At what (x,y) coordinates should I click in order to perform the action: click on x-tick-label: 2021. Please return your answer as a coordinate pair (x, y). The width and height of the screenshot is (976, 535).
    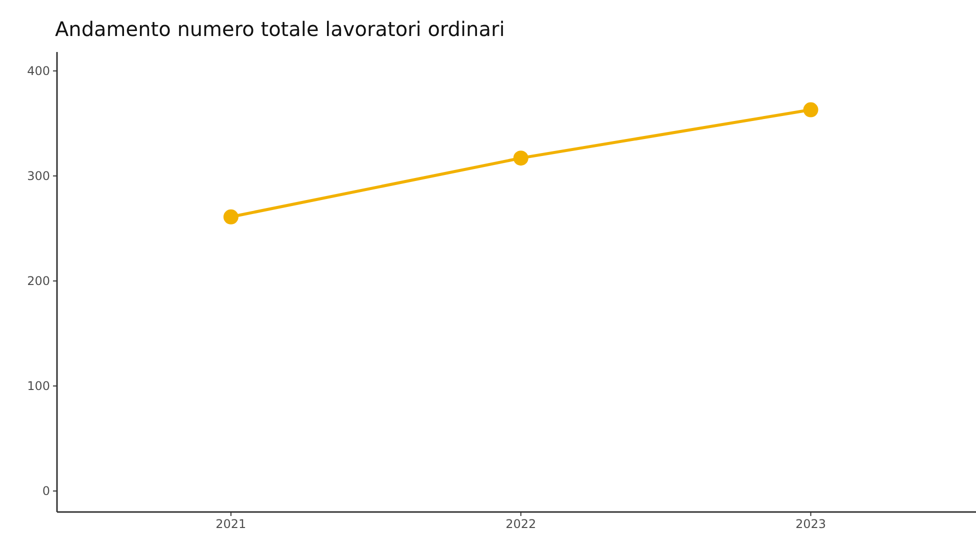
    Looking at the image, I should click on (231, 524).